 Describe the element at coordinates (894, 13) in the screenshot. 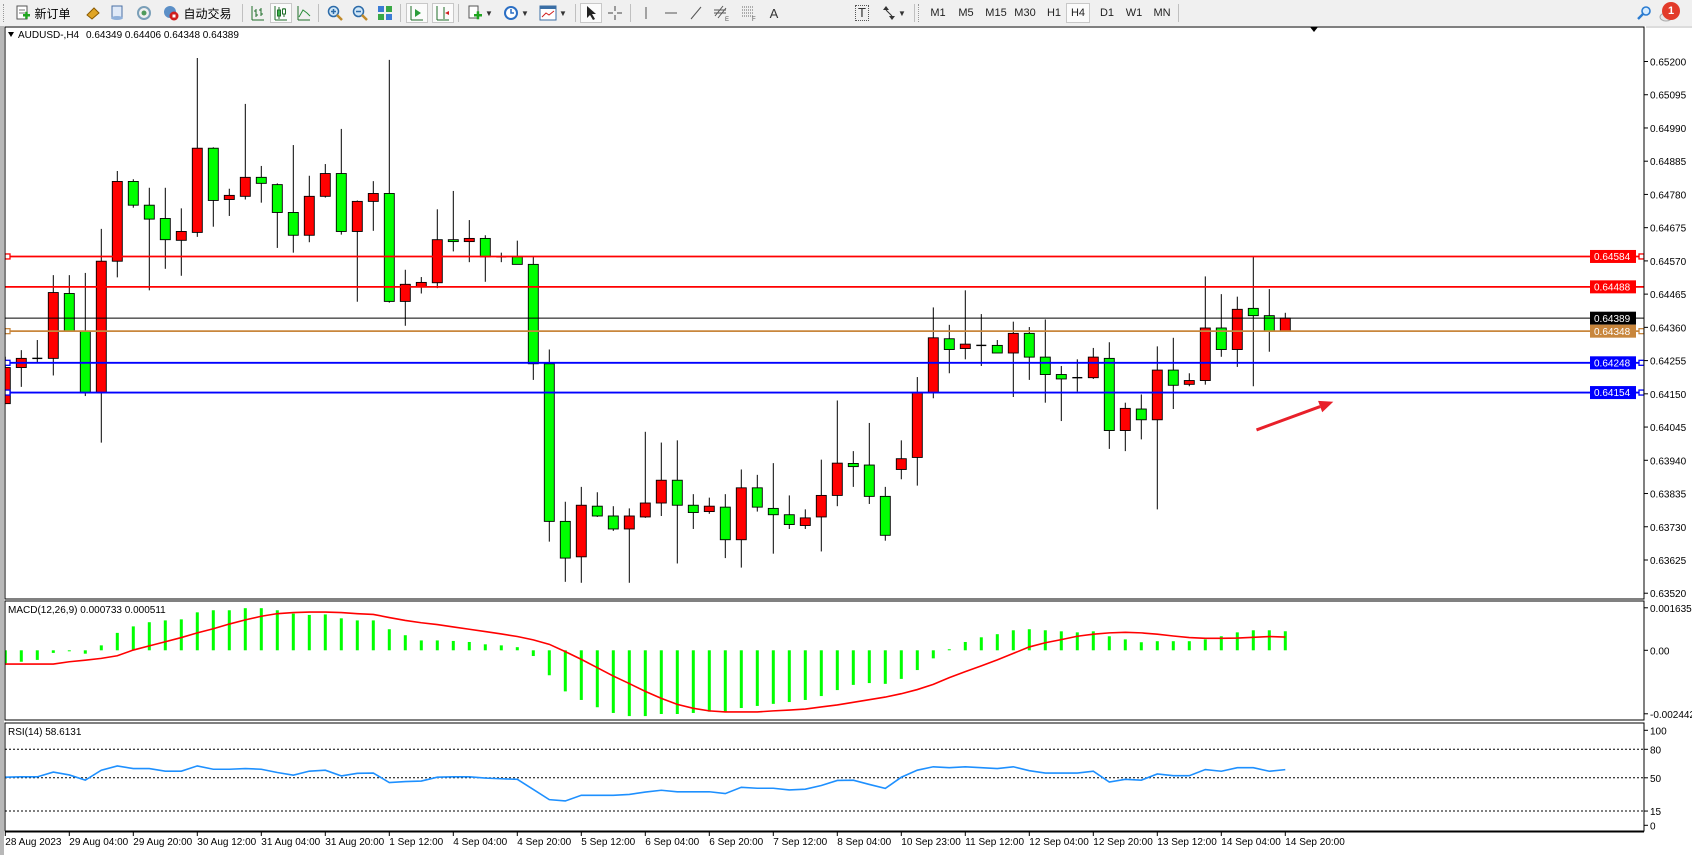

I see `arrows-dropdown: ▼` at that location.